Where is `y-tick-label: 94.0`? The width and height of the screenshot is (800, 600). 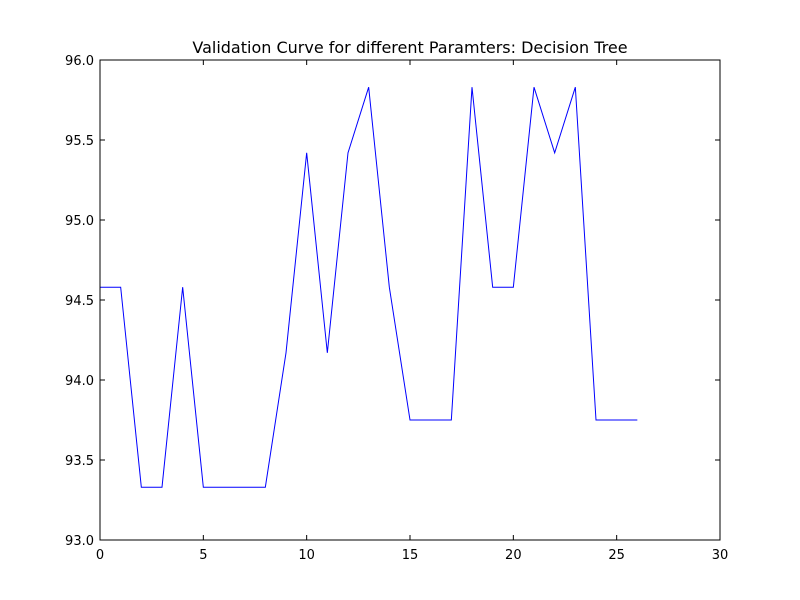 y-tick-label: 94.0 is located at coordinates (79, 381).